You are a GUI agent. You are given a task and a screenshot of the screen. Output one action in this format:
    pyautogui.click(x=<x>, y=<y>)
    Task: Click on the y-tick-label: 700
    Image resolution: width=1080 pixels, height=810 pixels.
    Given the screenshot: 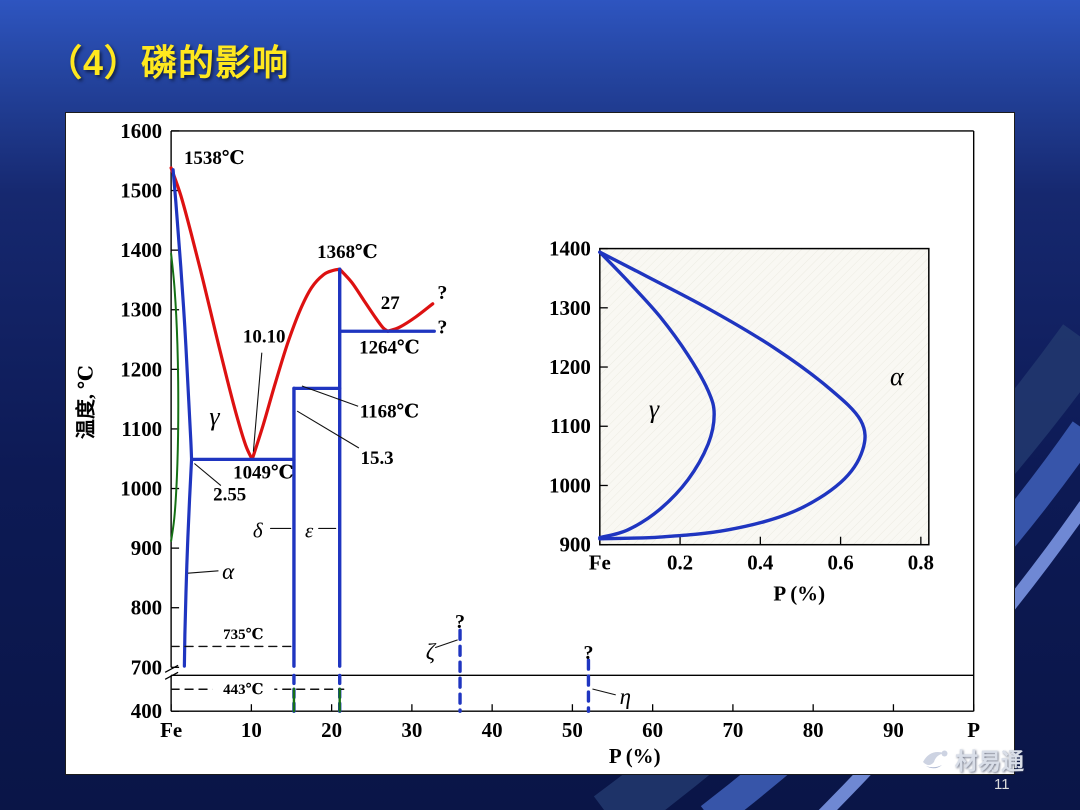 What is the action you would take?
    pyautogui.click(x=146, y=667)
    